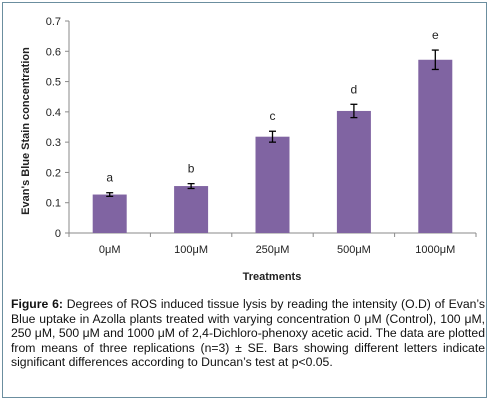 The width and height of the screenshot is (491, 402). What do you see at coordinates (435, 35) in the screenshot?
I see `significance-label-5: e` at bounding box center [435, 35].